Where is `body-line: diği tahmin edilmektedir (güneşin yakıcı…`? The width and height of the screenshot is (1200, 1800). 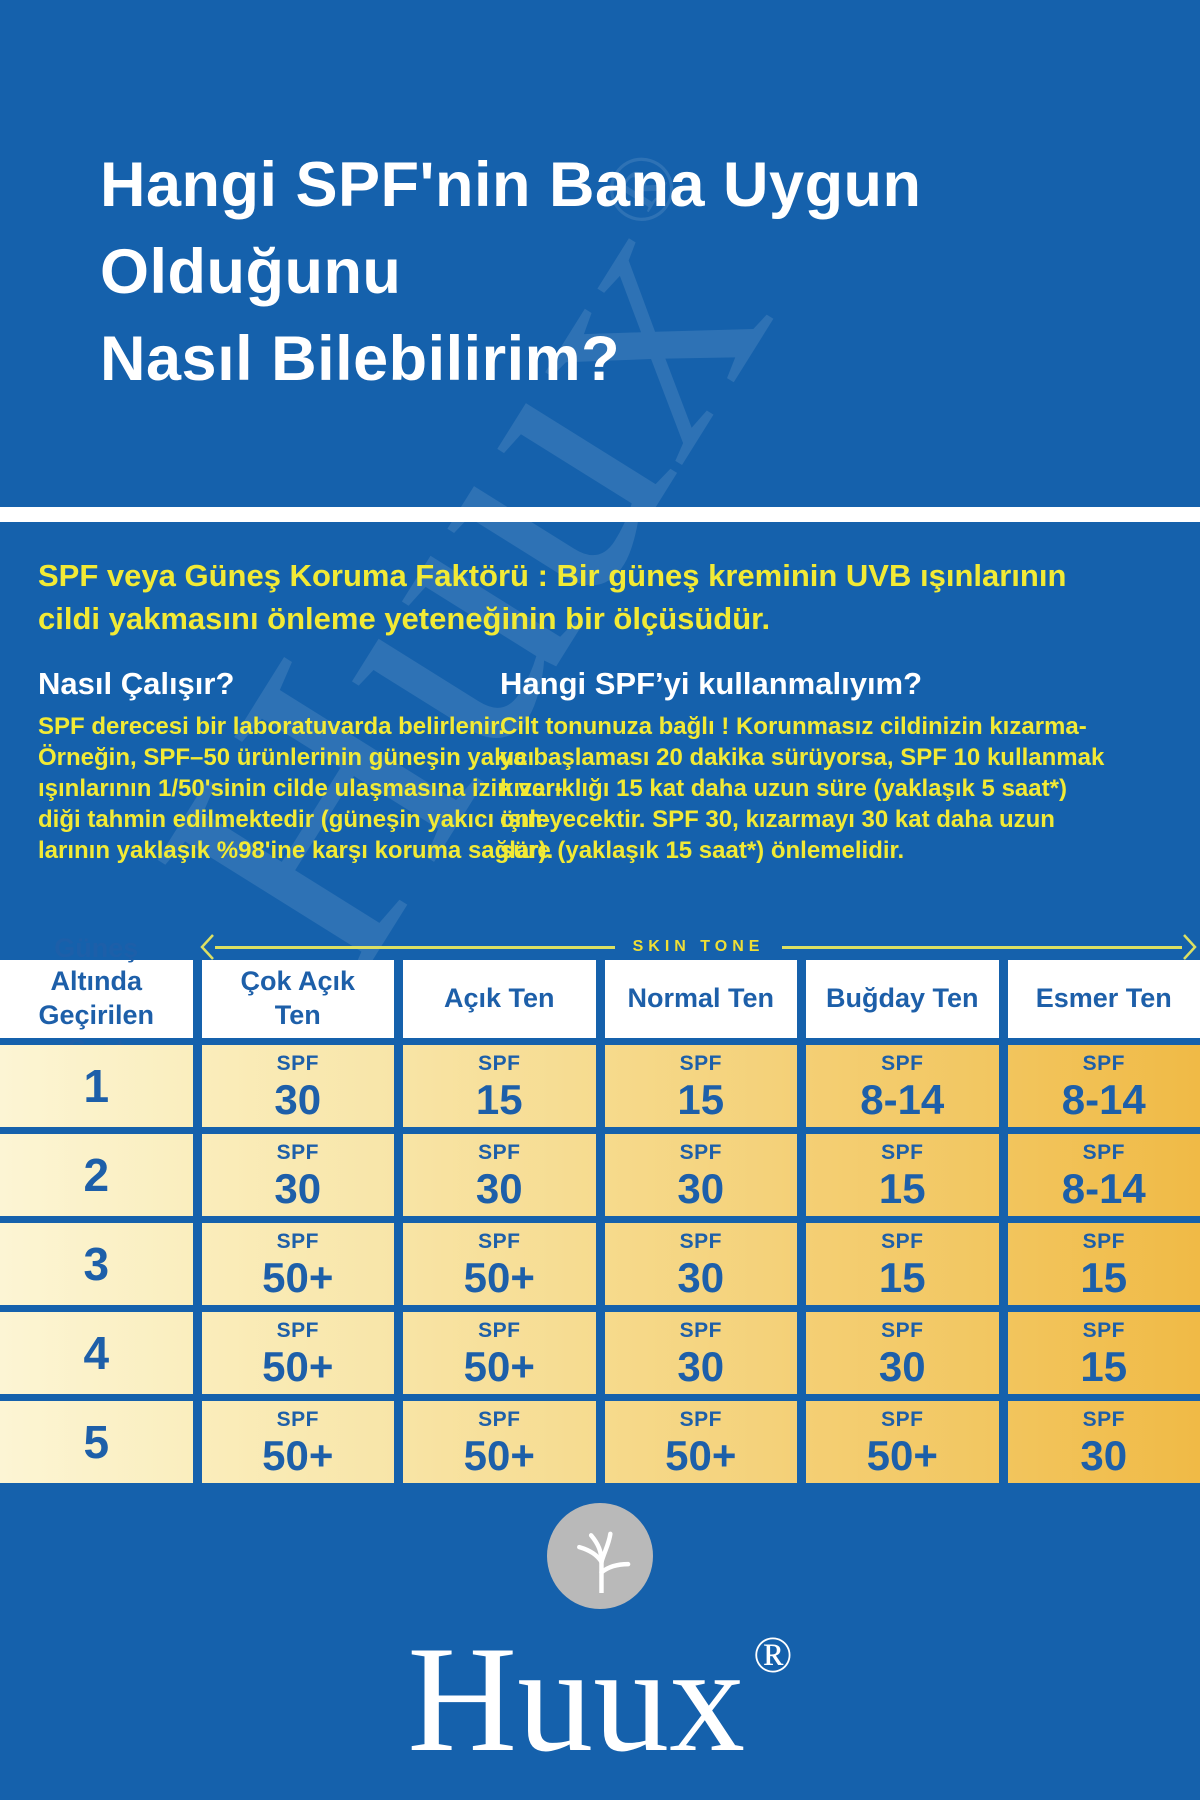
body-line: diği tahmin edilmektedir (güneşin yakıcı… is located at coordinates (294, 819).